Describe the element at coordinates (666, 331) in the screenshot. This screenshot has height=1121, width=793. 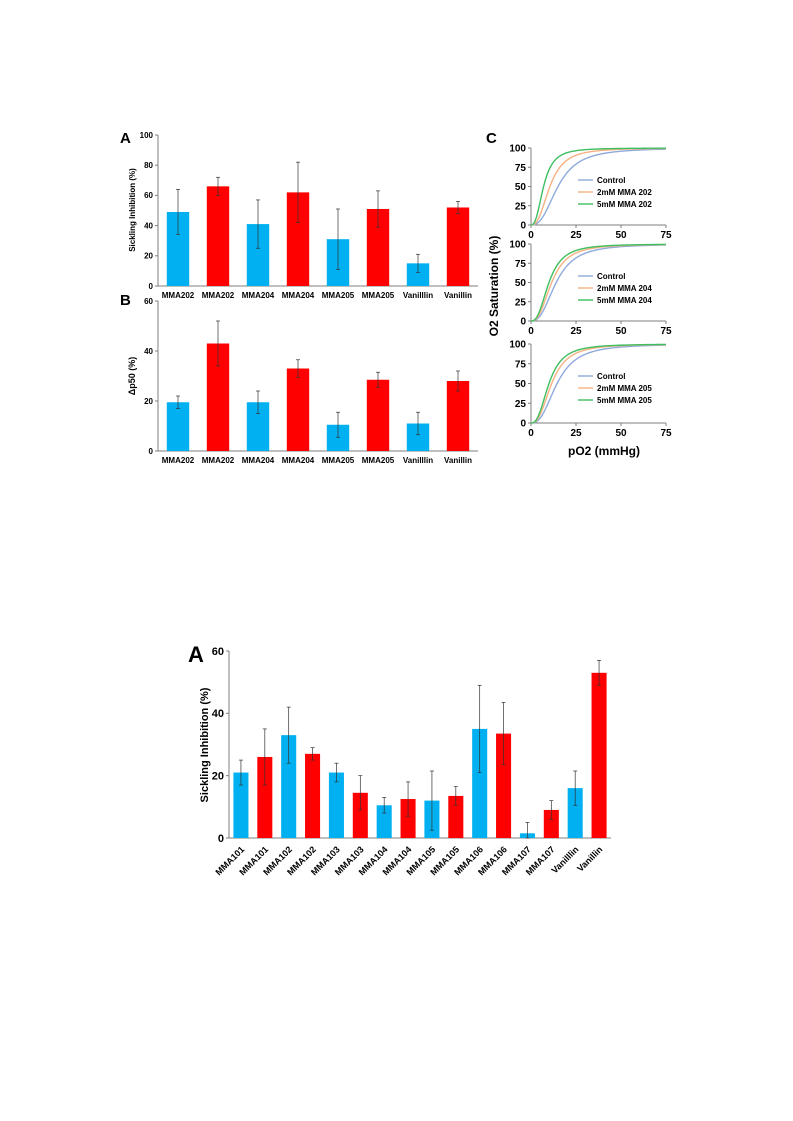
I see `chart2-sub1-x-tick-label: 75` at that location.